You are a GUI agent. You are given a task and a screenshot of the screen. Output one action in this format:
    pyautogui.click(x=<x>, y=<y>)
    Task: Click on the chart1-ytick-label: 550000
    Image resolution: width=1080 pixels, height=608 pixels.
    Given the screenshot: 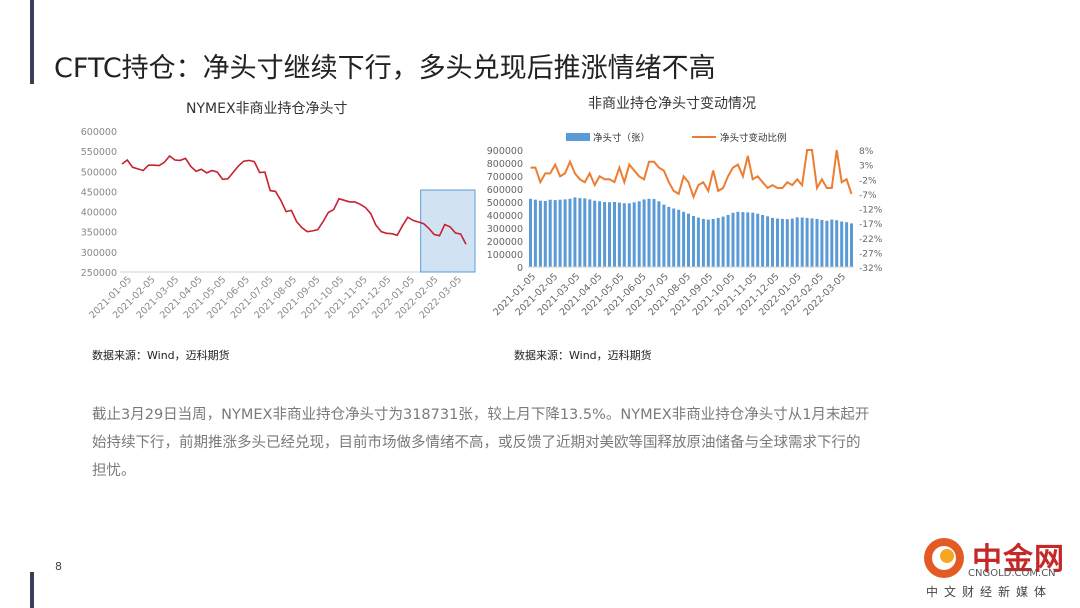 What is the action you would take?
    pyautogui.click(x=99, y=152)
    